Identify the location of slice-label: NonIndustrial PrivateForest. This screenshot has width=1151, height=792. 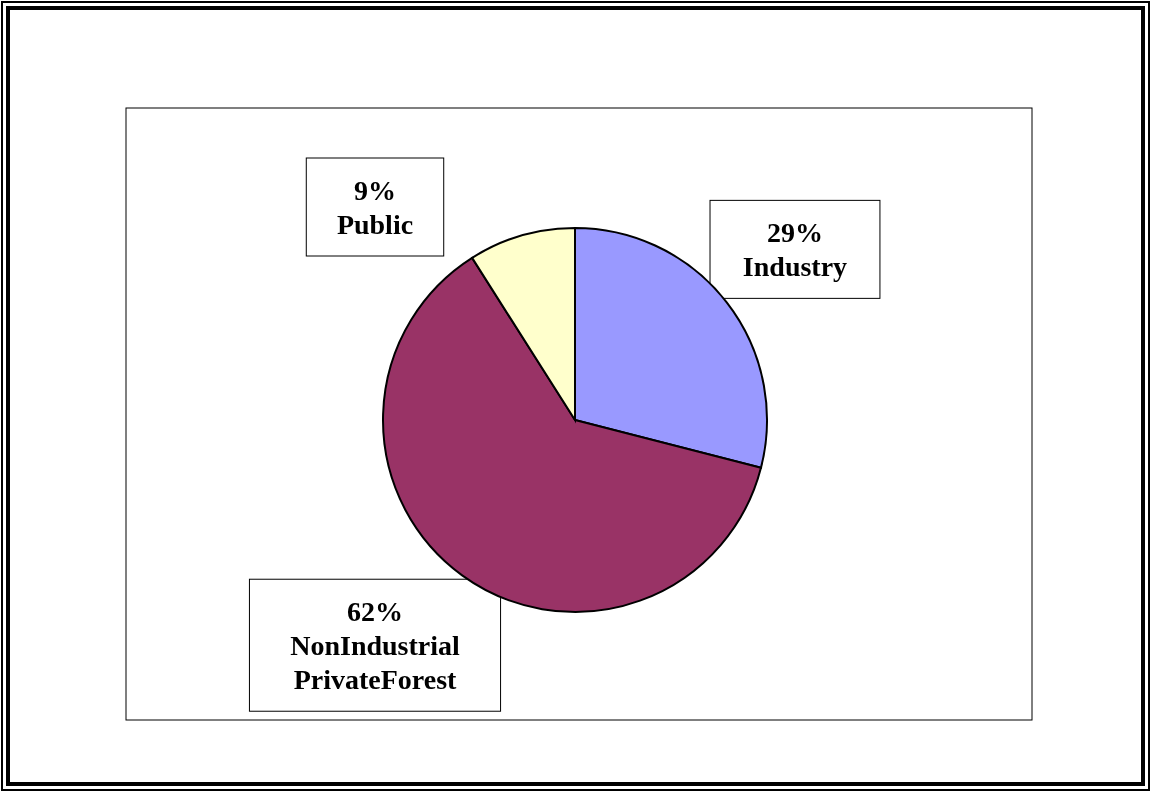
(375, 662).